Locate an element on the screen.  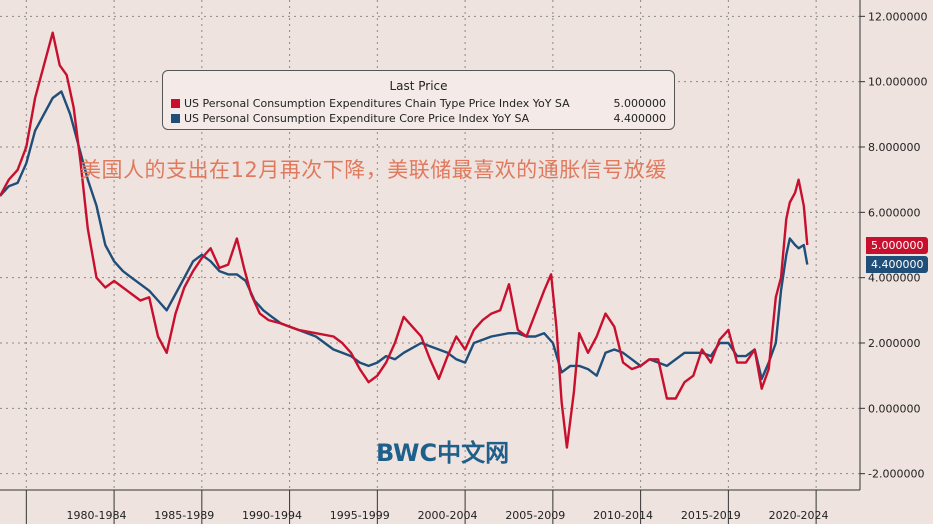
legend-value-core-pce: 4.400000 is located at coordinates (640, 118).